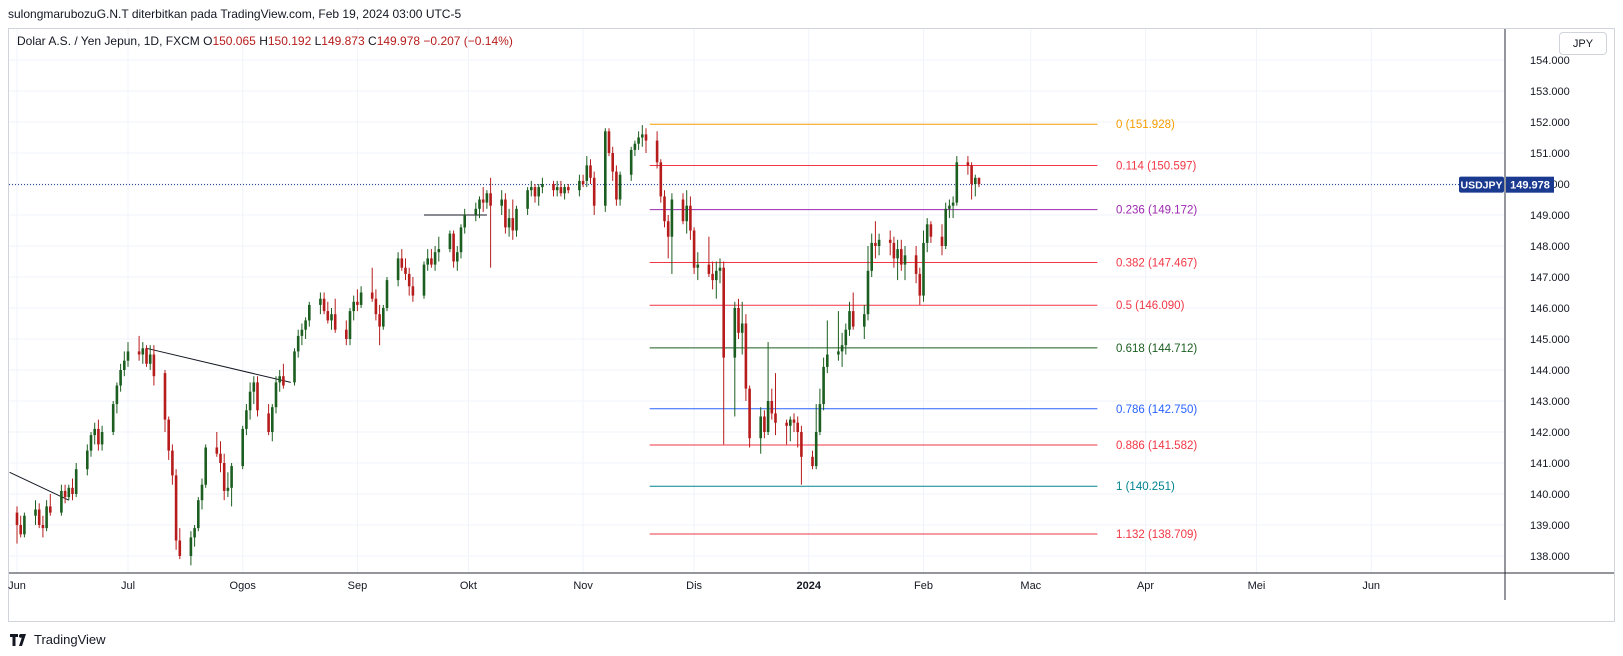  Describe the element at coordinates (1583, 43) in the screenshot. I see `currency-button: JPY` at that location.